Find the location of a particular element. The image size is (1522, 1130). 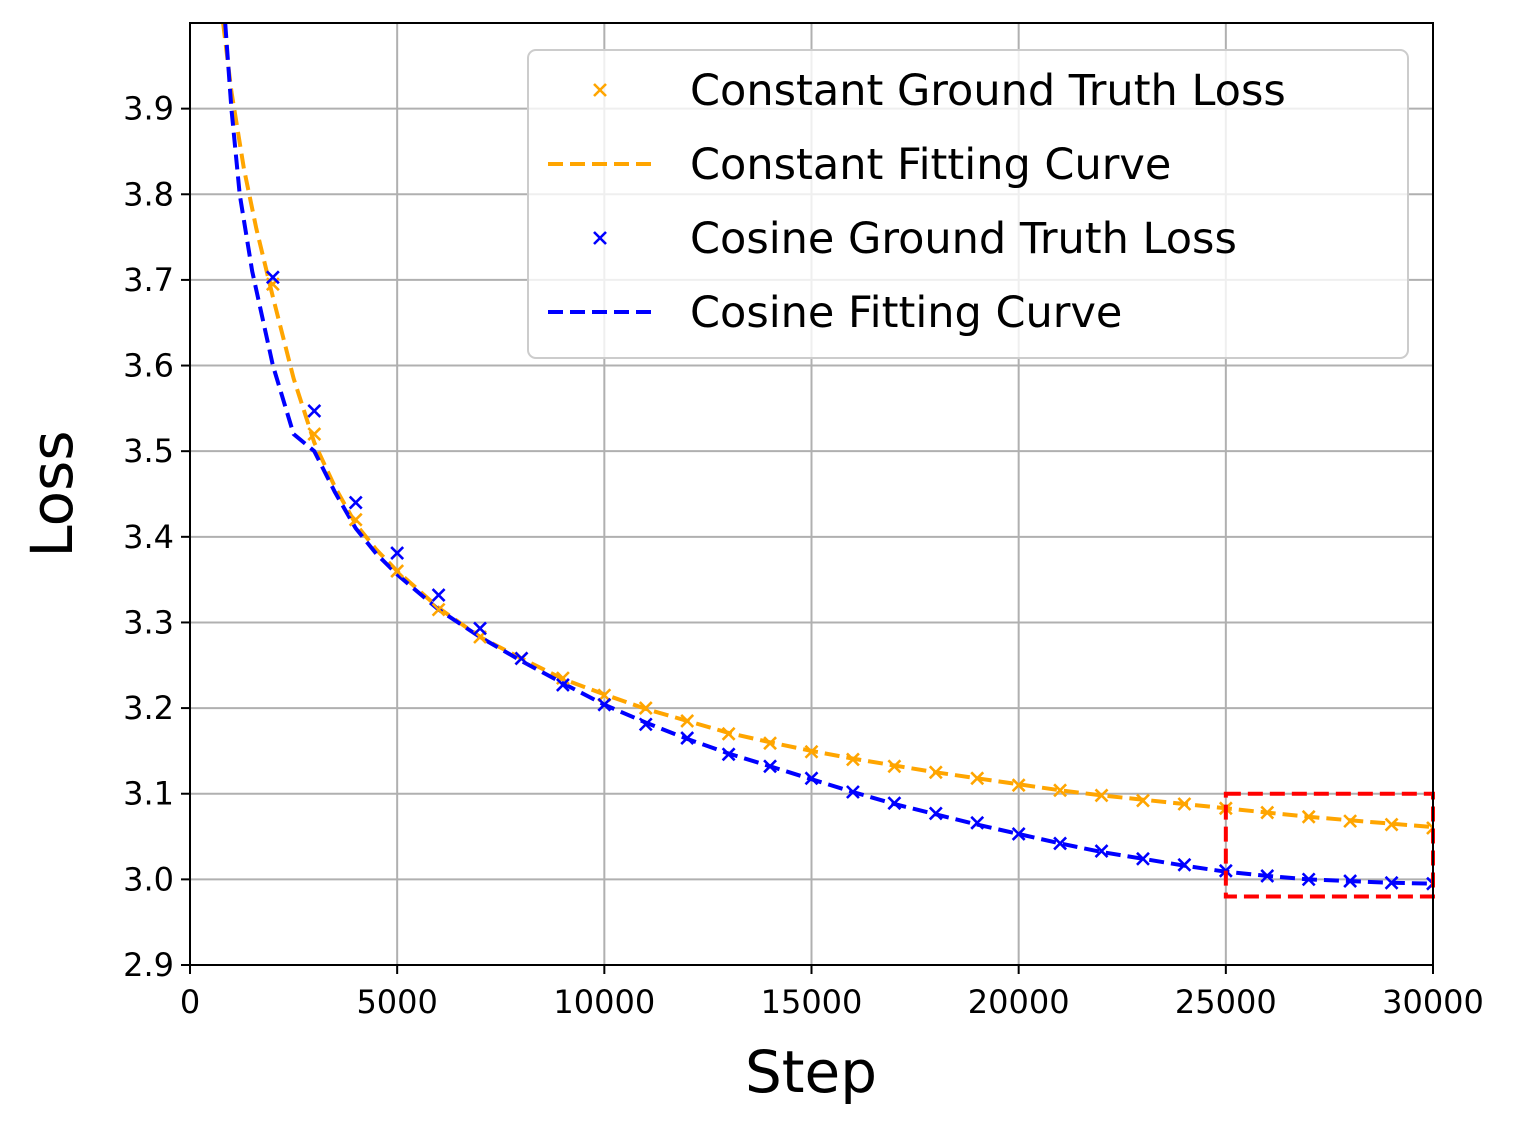

x-tick-label: 5000 is located at coordinates (396, 1002).